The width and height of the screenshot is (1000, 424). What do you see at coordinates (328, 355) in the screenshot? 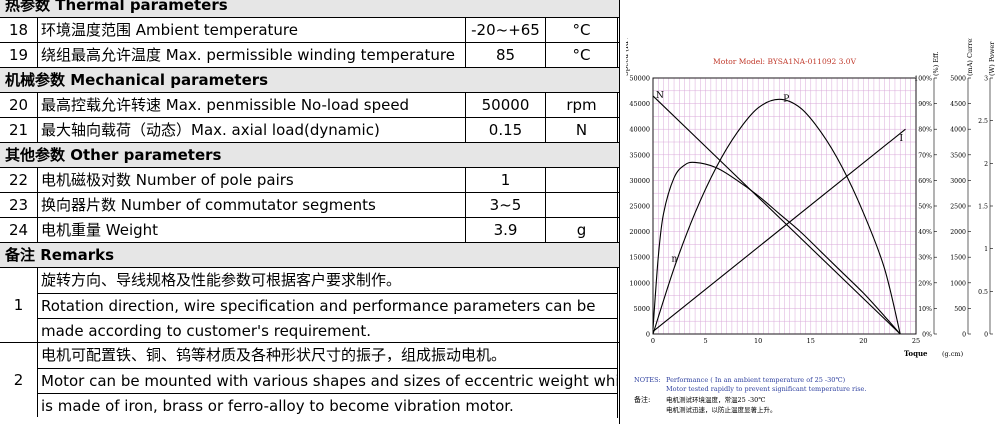
I see `remark-line: 电机可配置铁、铜、钨等材质及各种形状尺寸的振子，组成振动电机。` at bounding box center [328, 355].